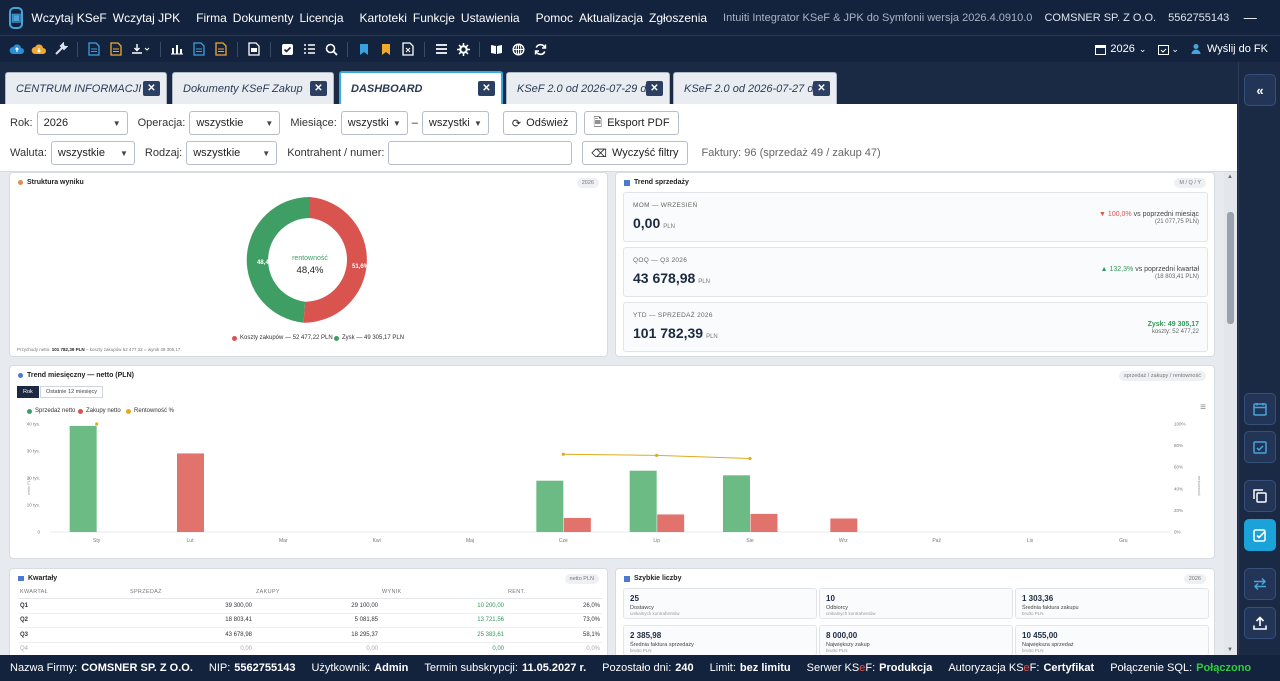 Image resolution: width=1280 pixels, height=681 pixels. I want to click on menu-funkcje: Funkcje, so click(433, 17).